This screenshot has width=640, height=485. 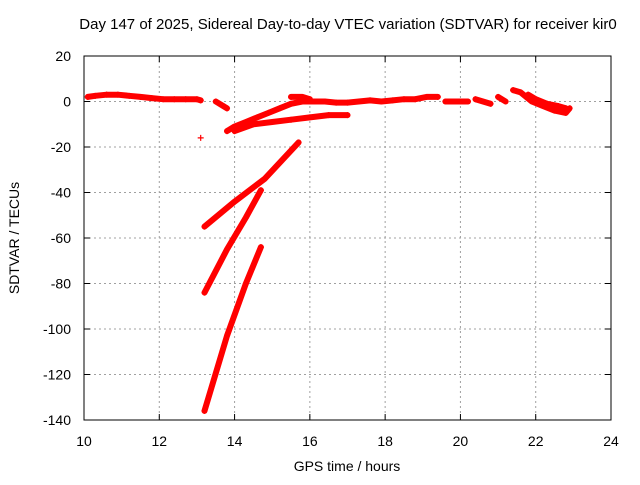 What do you see at coordinates (536, 441) in the screenshot?
I see `x-tick-label: 22` at bounding box center [536, 441].